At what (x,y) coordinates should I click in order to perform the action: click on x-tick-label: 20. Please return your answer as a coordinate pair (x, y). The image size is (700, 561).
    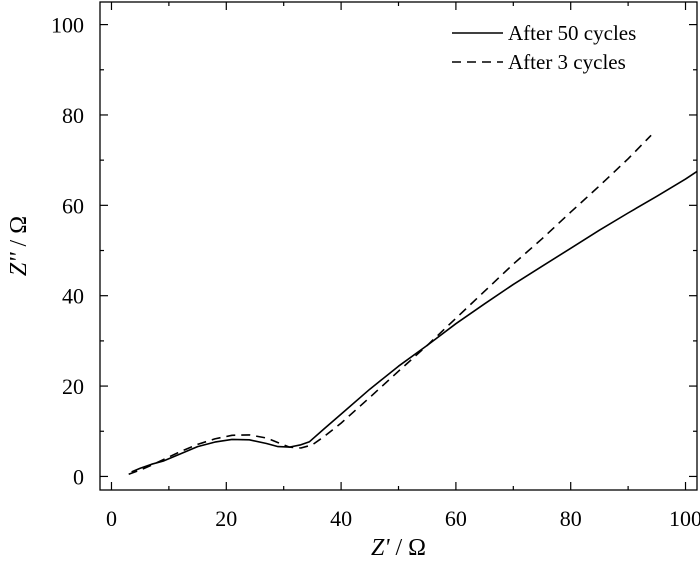
    Looking at the image, I should click on (226, 518).